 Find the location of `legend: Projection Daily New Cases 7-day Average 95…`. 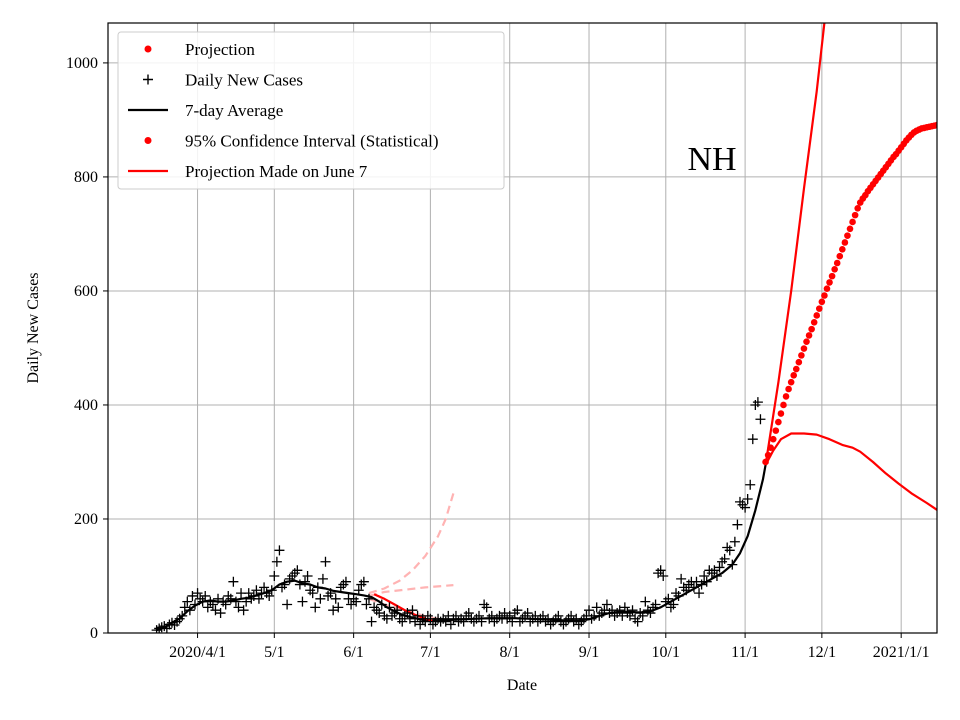

legend: Projection Daily New Cases 7-day Average 95… is located at coordinates (311, 110).